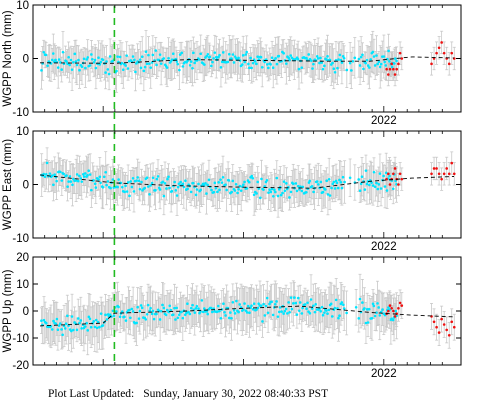 This screenshot has height=404, width=481. Describe the element at coordinates (20, 366) in the screenshot. I see `y-tick-label: -20` at that location.